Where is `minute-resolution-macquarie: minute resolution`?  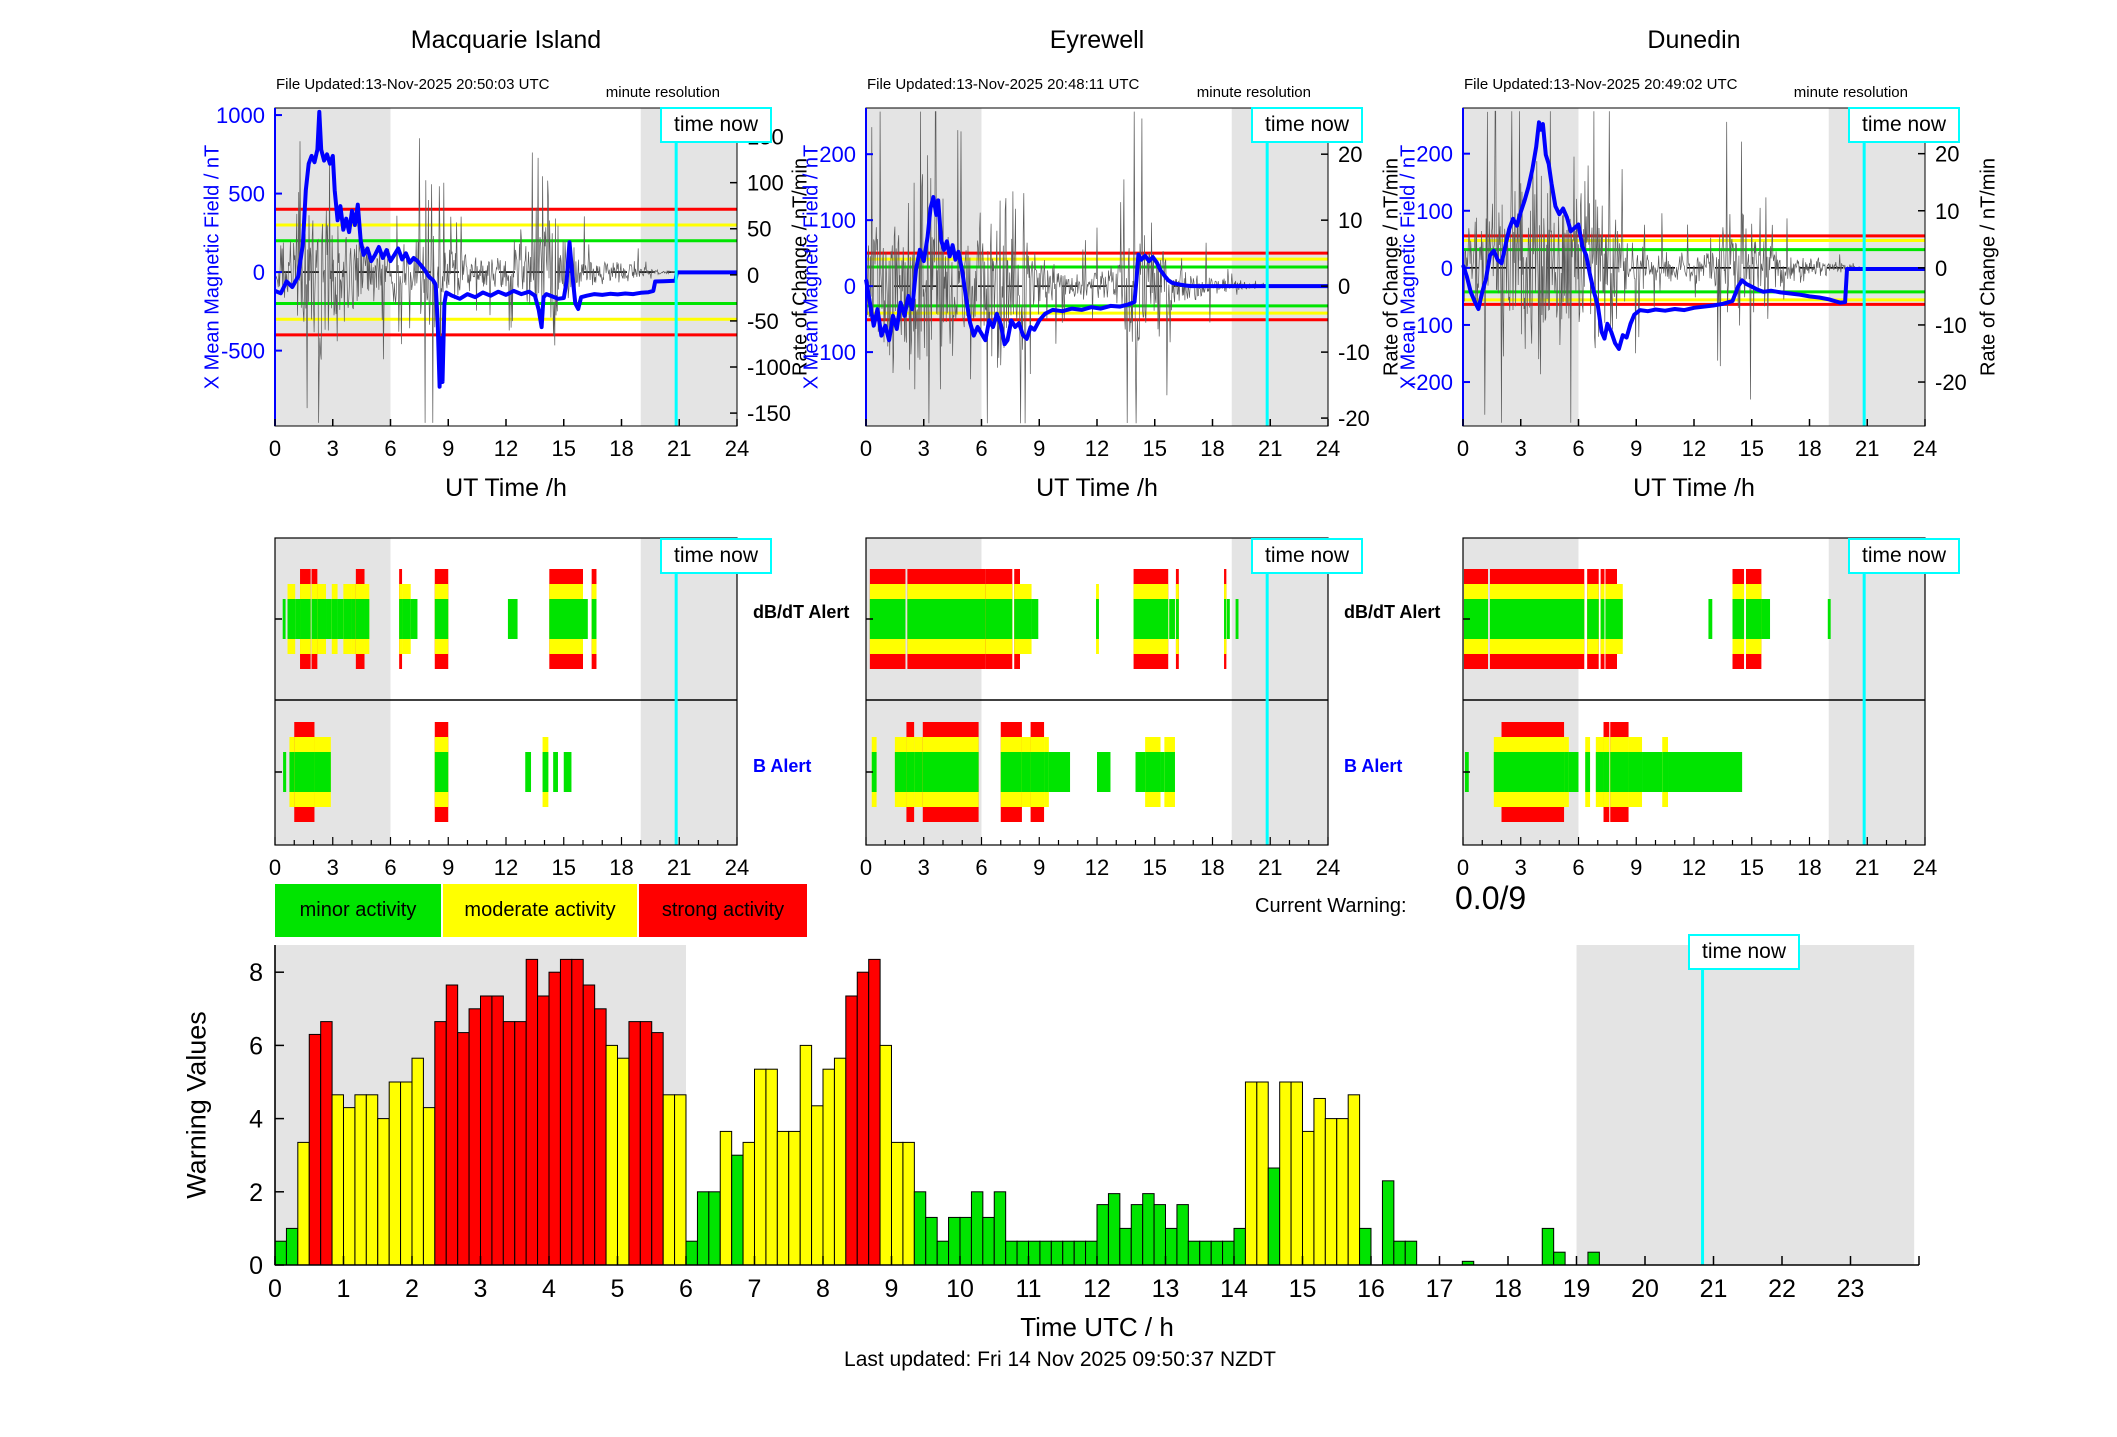
minute-resolution-macquarie: minute resolution is located at coordinates (662, 92).